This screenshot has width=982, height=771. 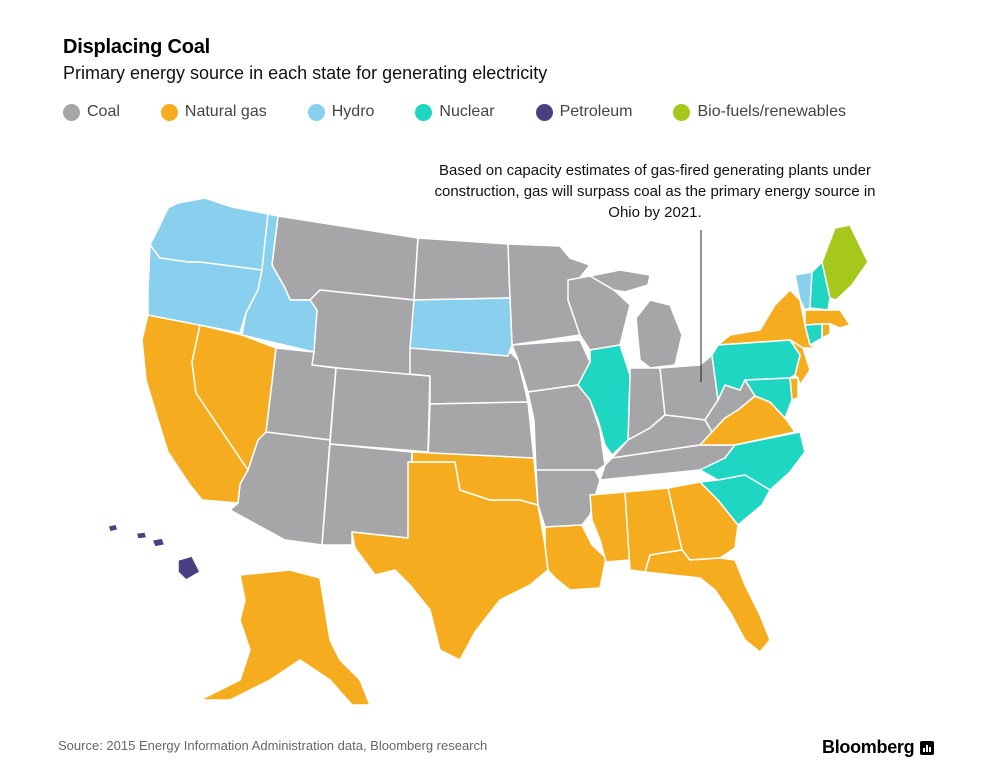 I want to click on state-alaska, so click(x=285, y=637).